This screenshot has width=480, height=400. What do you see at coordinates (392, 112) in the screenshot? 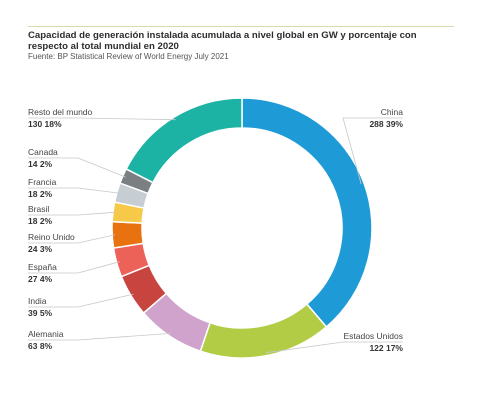
I see `label-china: China` at bounding box center [392, 112].